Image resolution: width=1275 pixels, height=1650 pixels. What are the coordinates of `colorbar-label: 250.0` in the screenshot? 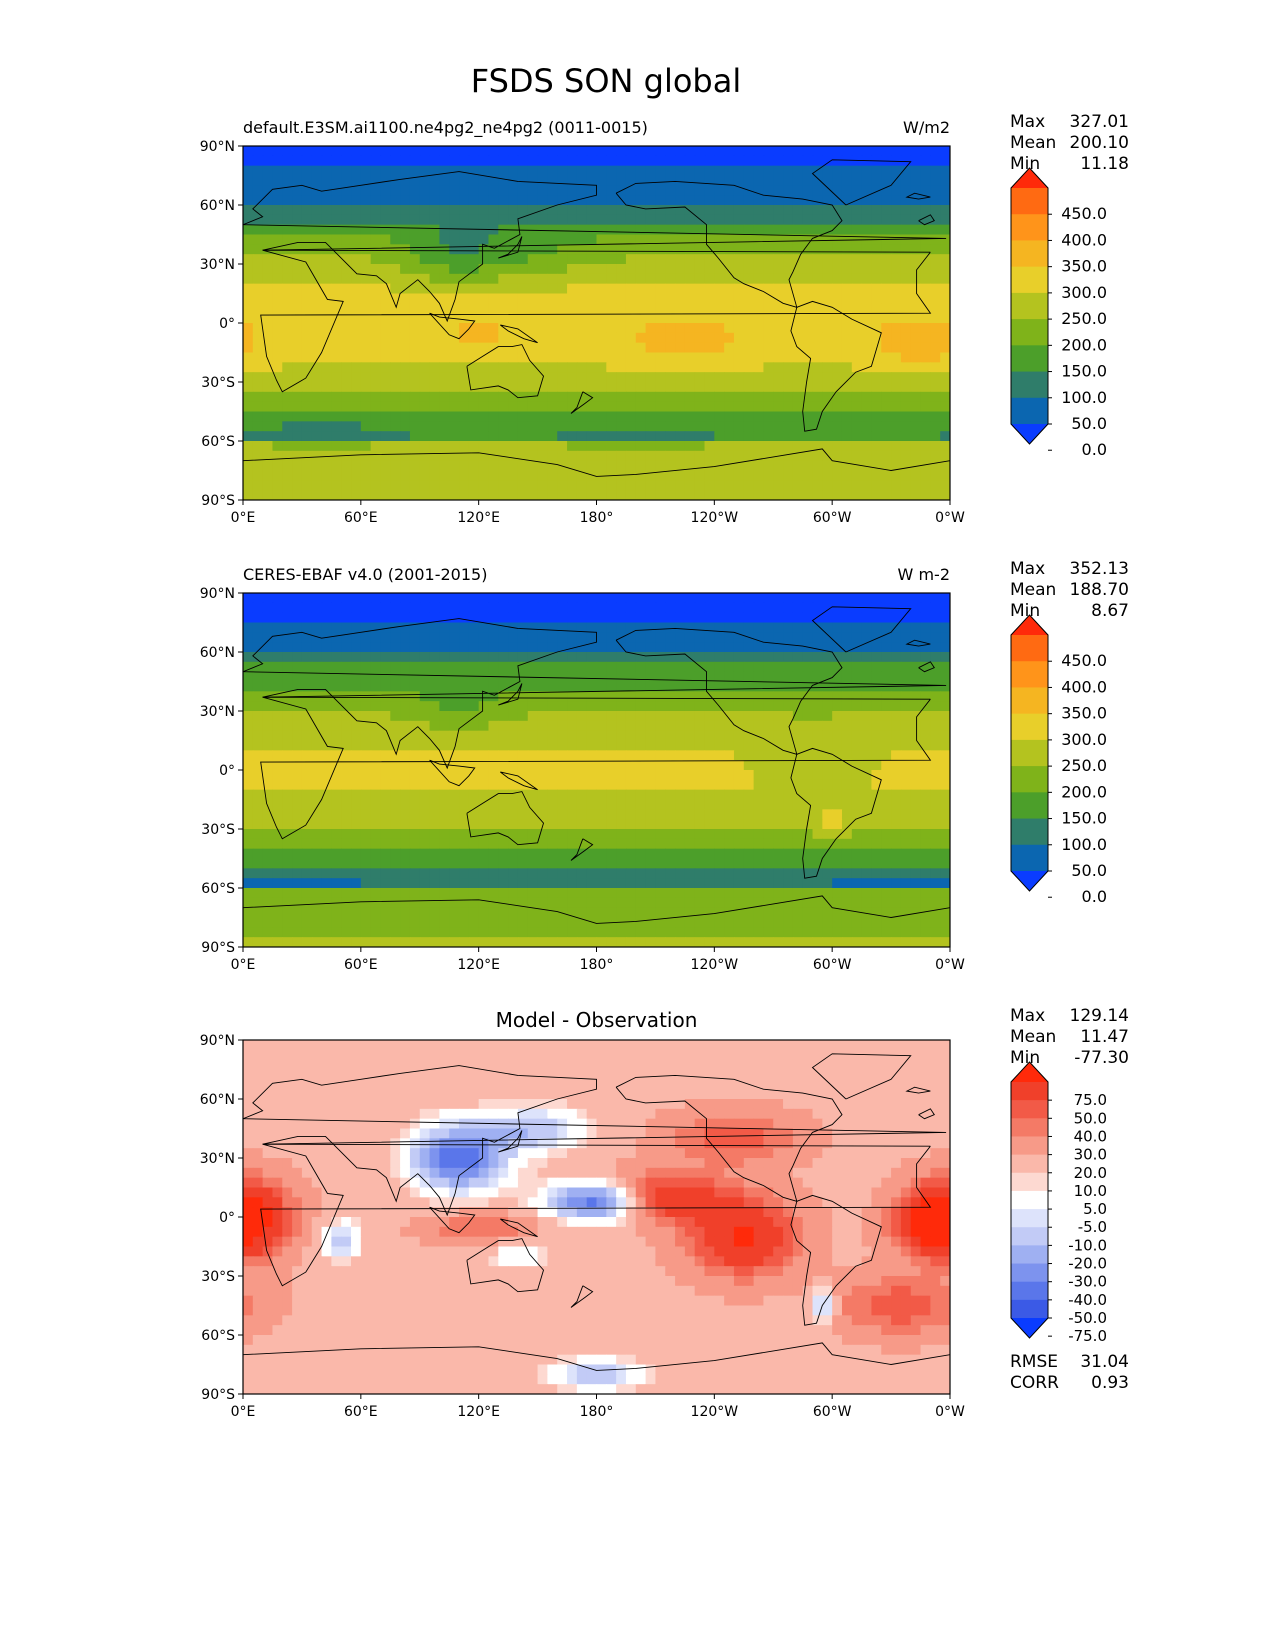 It's located at (1084, 318).